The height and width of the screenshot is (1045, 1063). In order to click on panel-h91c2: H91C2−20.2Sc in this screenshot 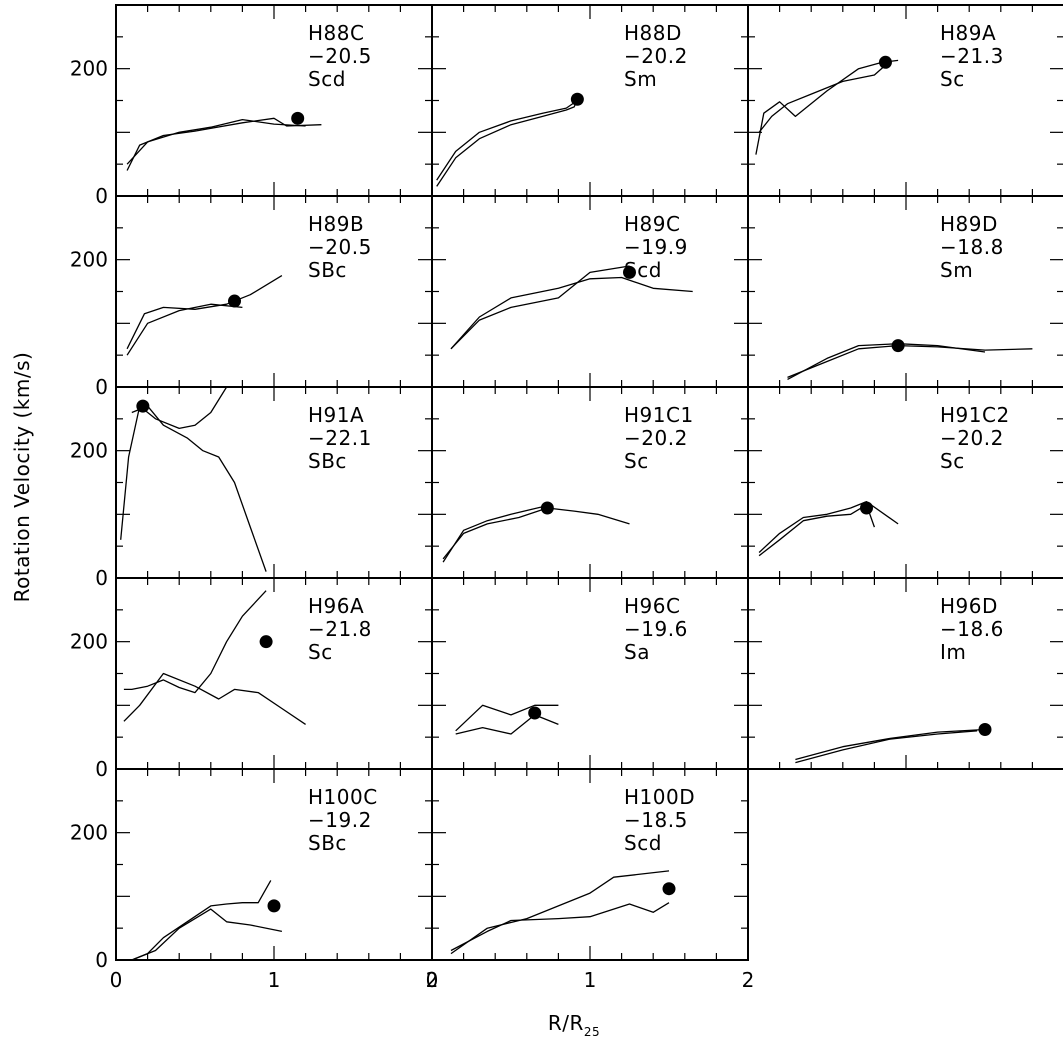, I will do `click(905, 482)`.